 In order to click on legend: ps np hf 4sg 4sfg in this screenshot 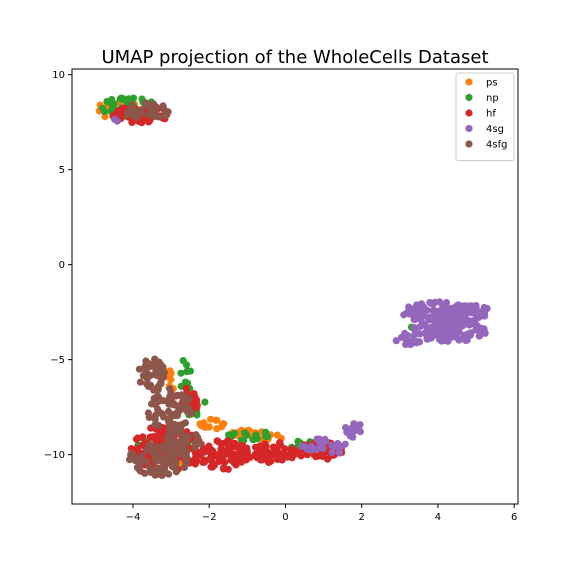, I will do `click(485, 116)`.